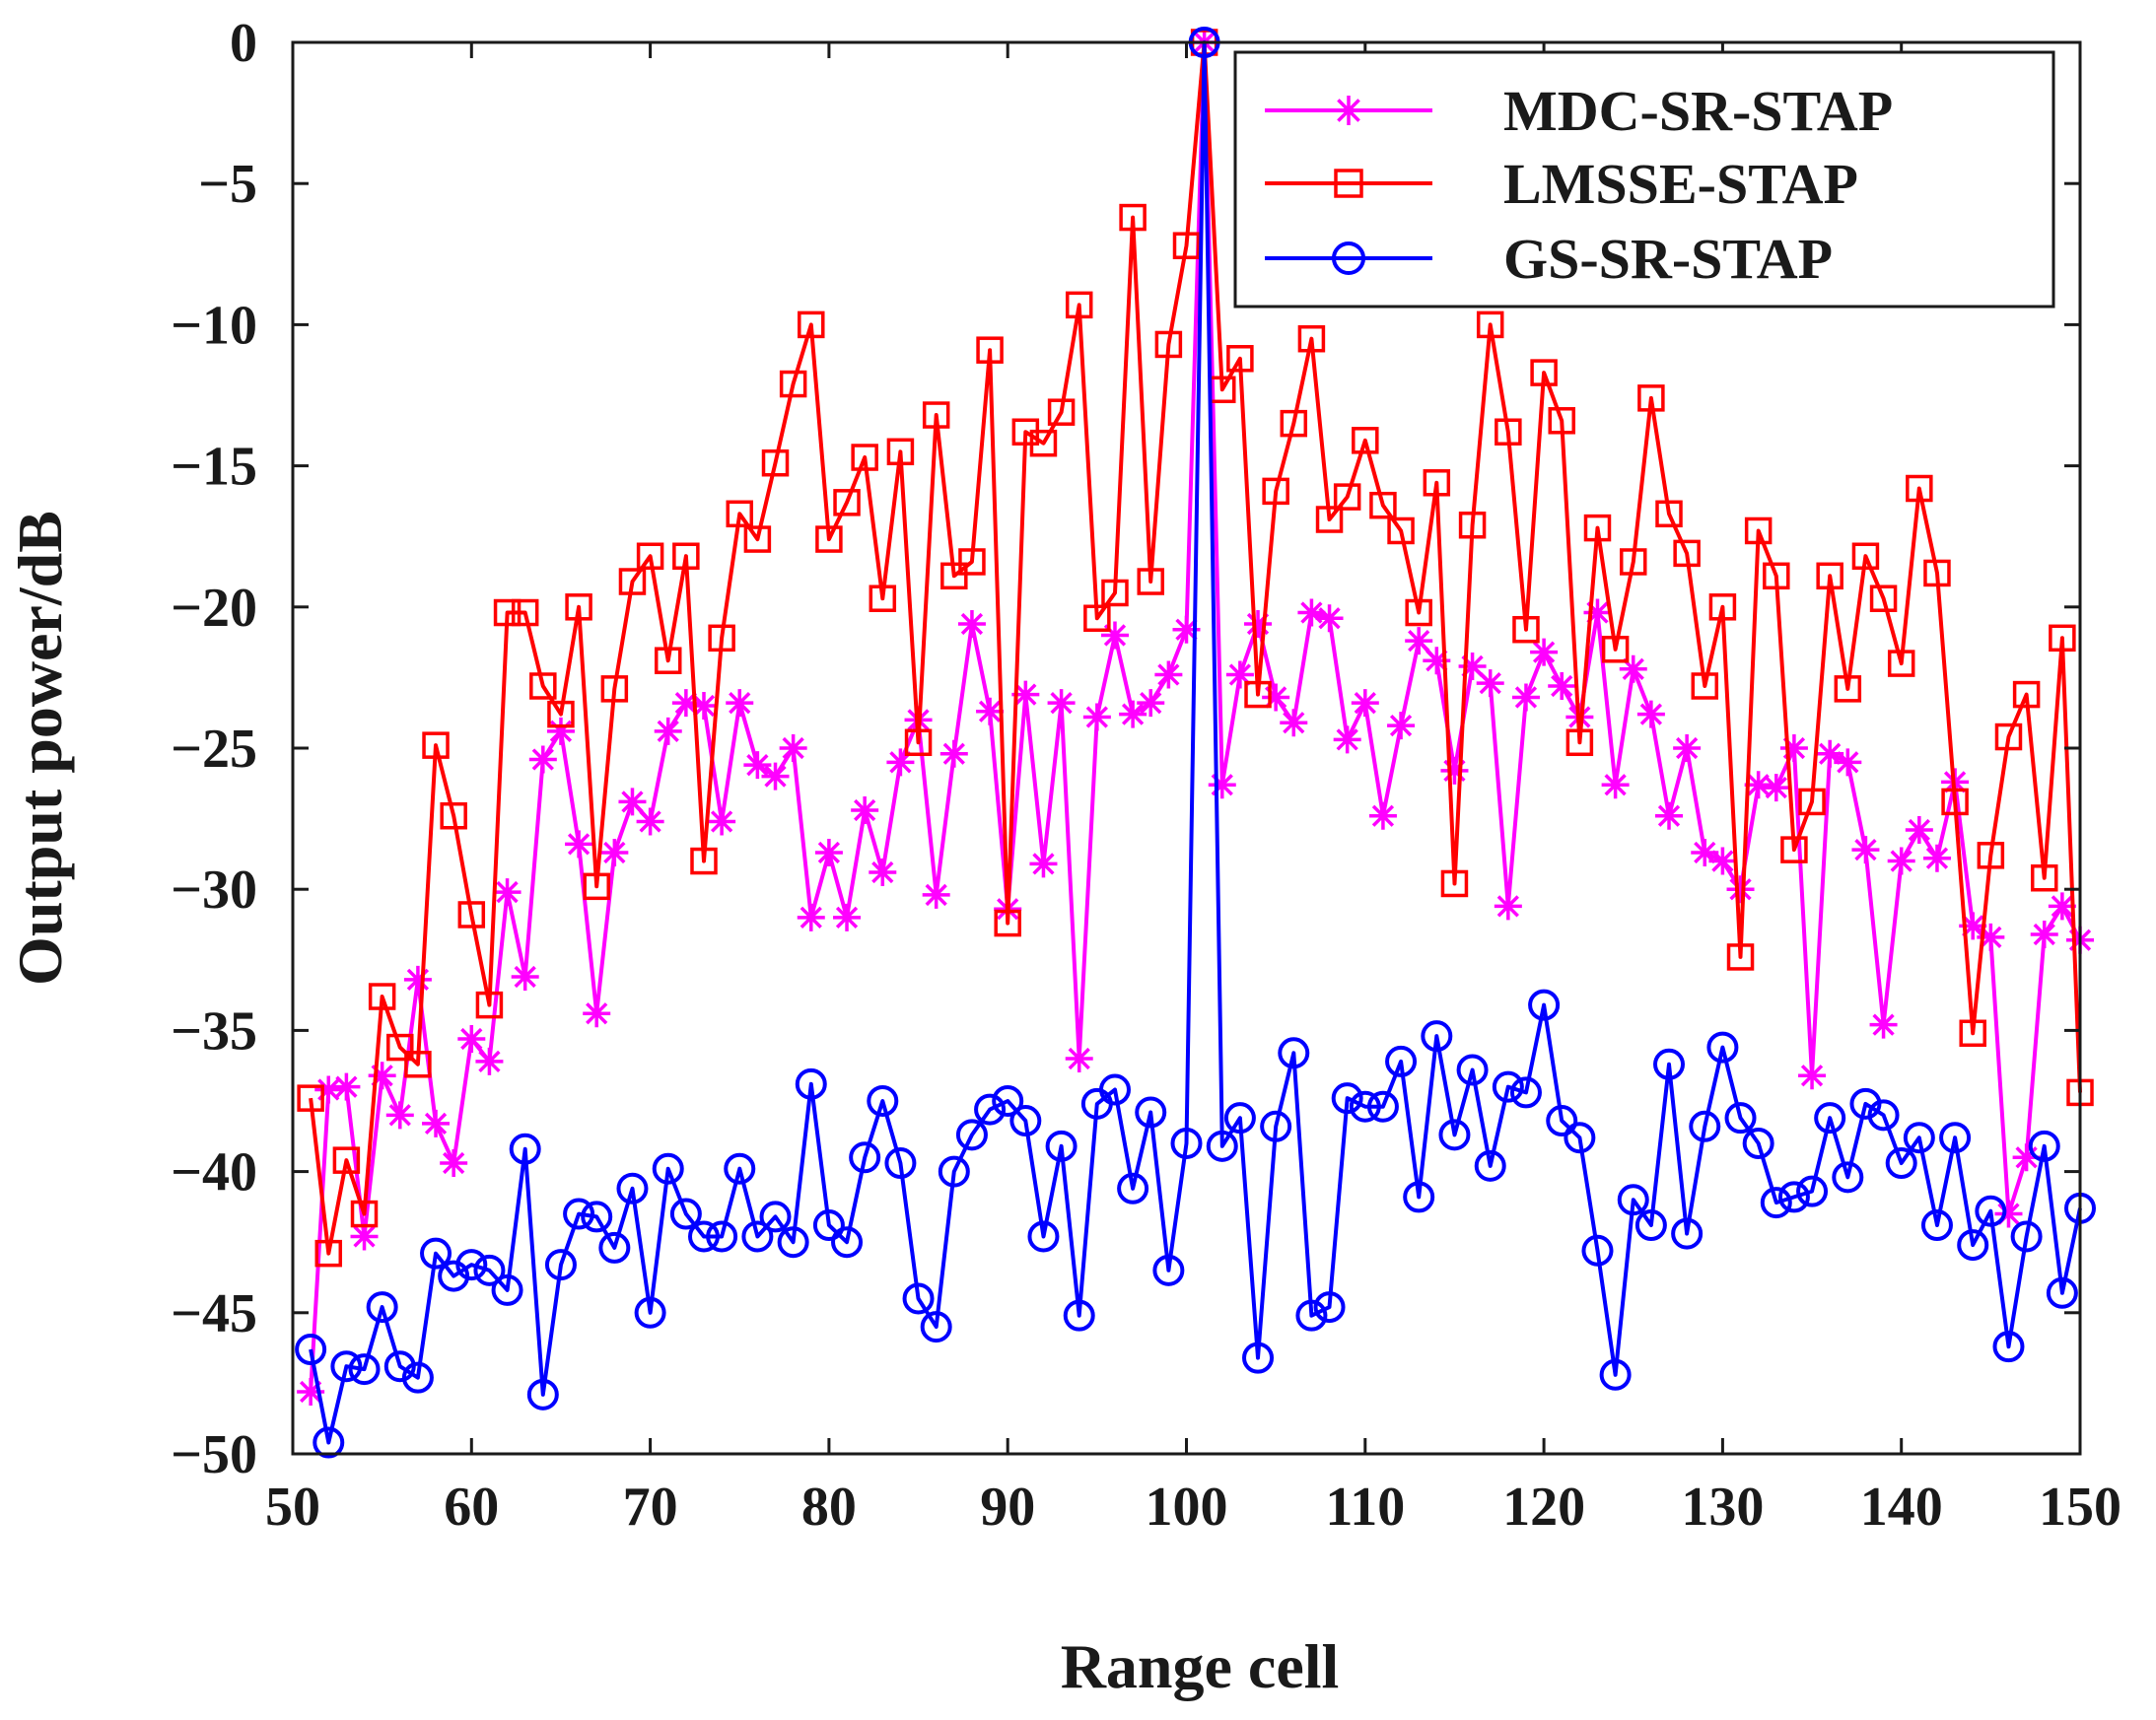  What do you see at coordinates (1543, 1508) in the screenshot?
I see `x-tick-label: 120` at bounding box center [1543, 1508].